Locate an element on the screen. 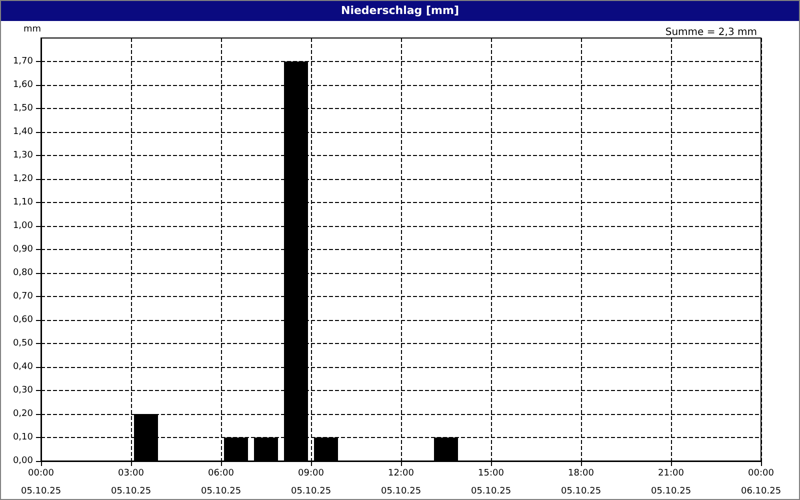 Image resolution: width=800 pixels, height=500 pixels. x-tick-label: 03:00 is located at coordinates (131, 473).